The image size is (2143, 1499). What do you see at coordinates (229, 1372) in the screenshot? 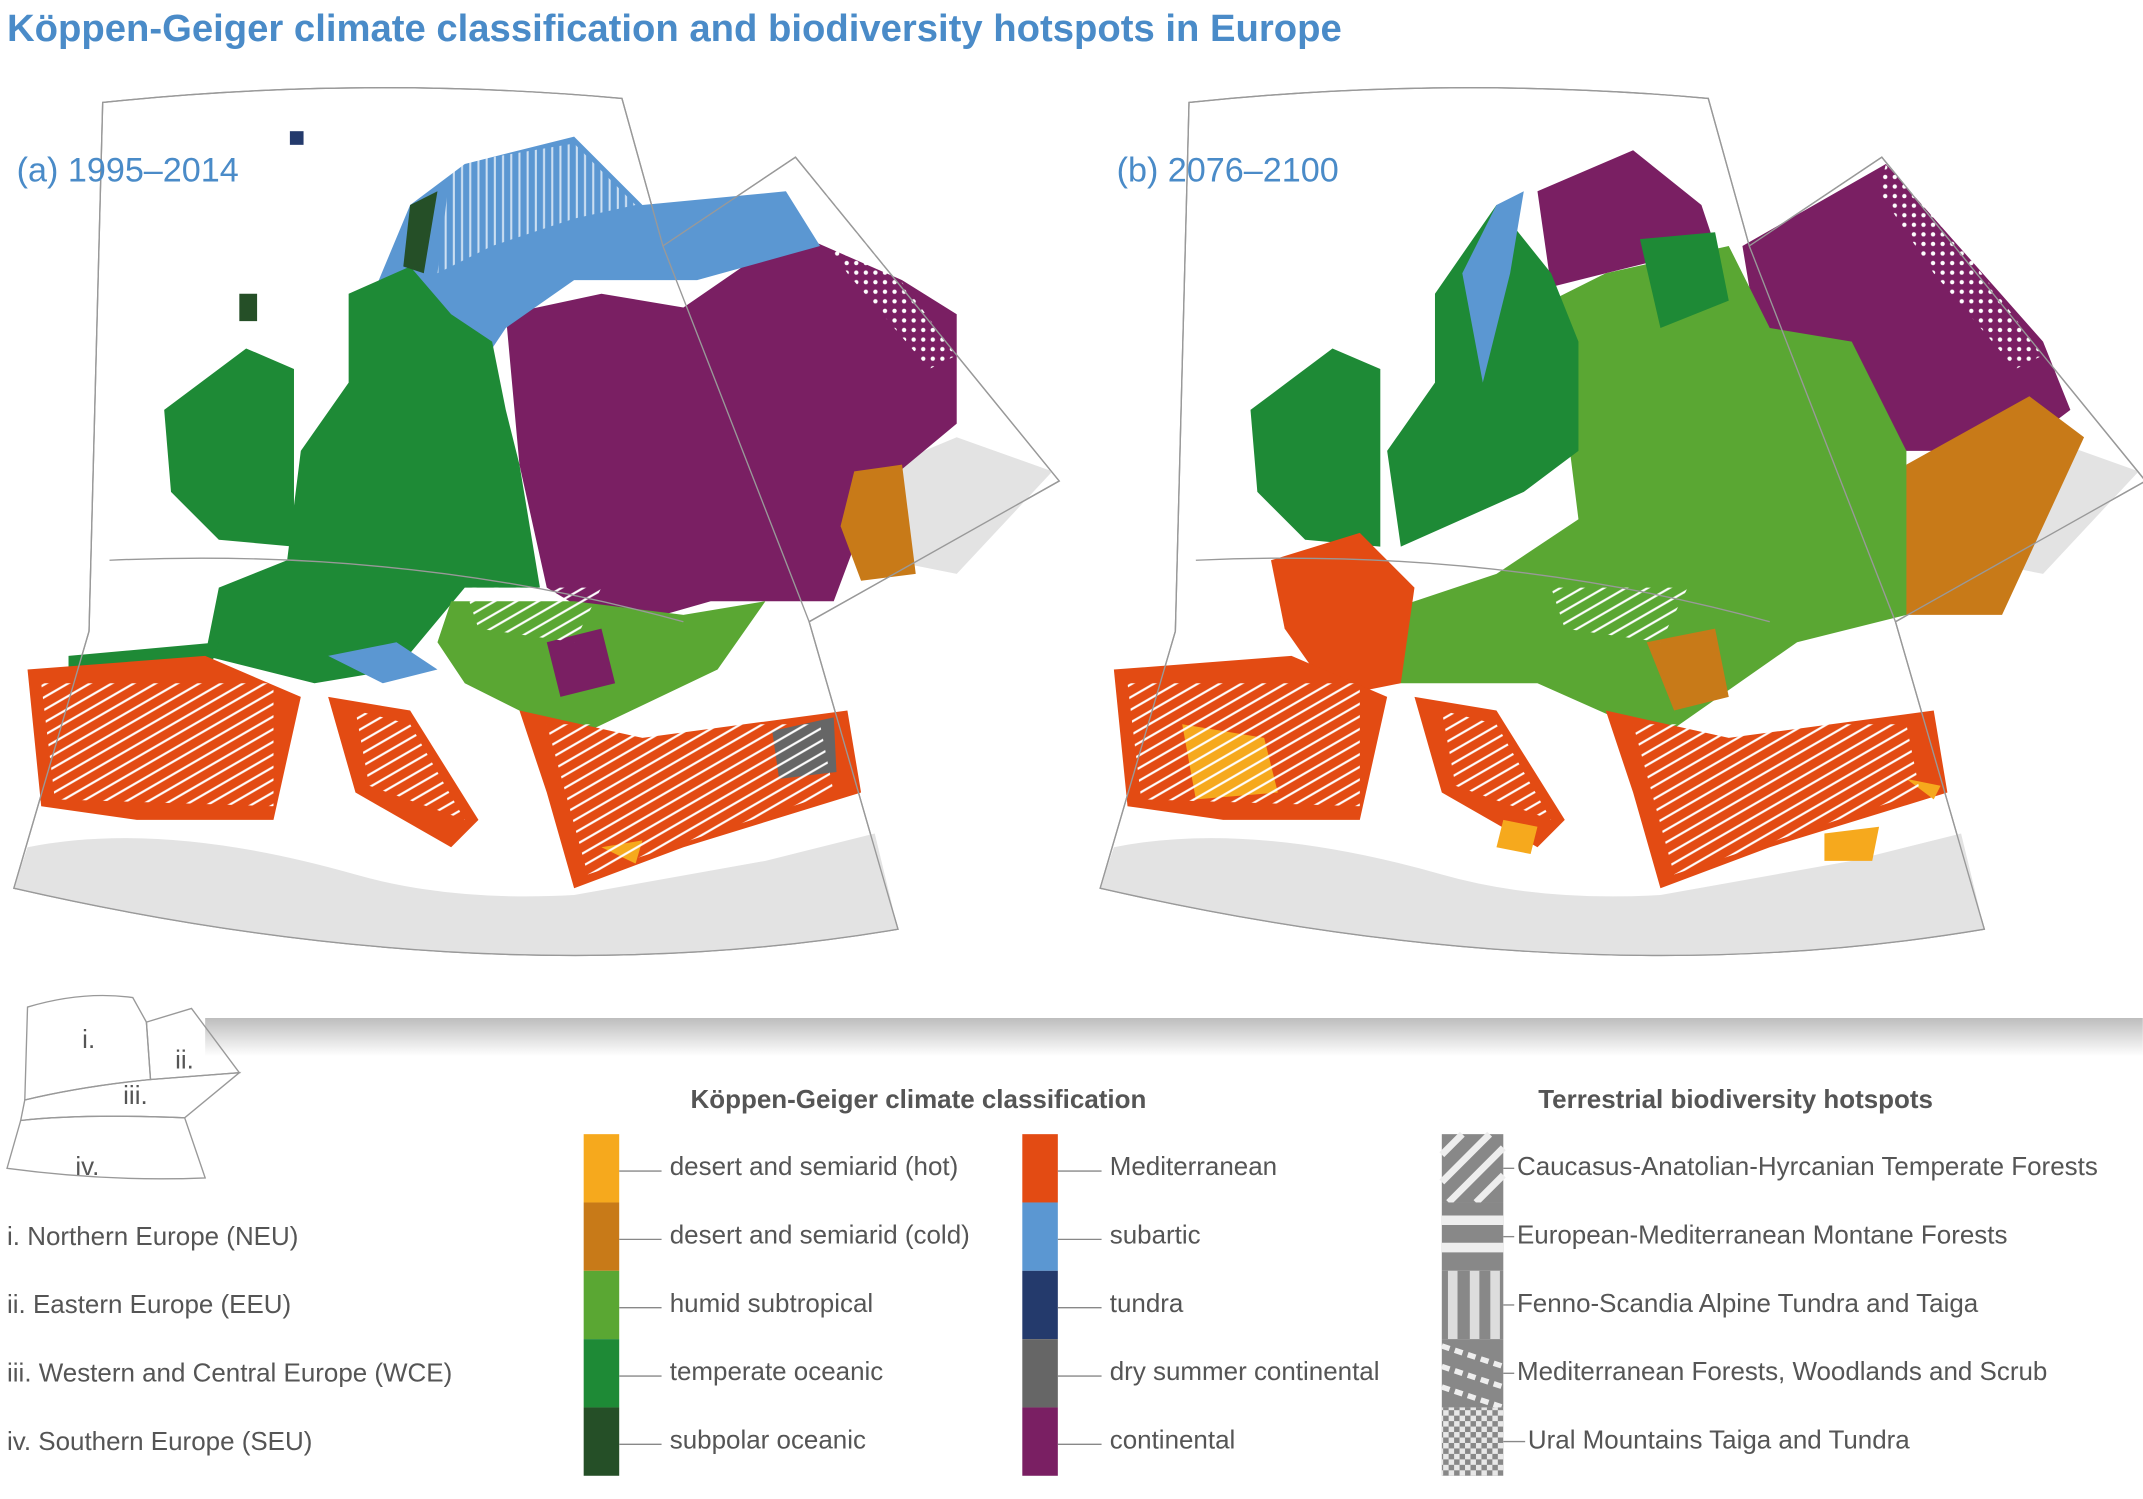
I see `region-item: iii. Western and Central Europe (WCE)` at bounding box center [229, 1372].